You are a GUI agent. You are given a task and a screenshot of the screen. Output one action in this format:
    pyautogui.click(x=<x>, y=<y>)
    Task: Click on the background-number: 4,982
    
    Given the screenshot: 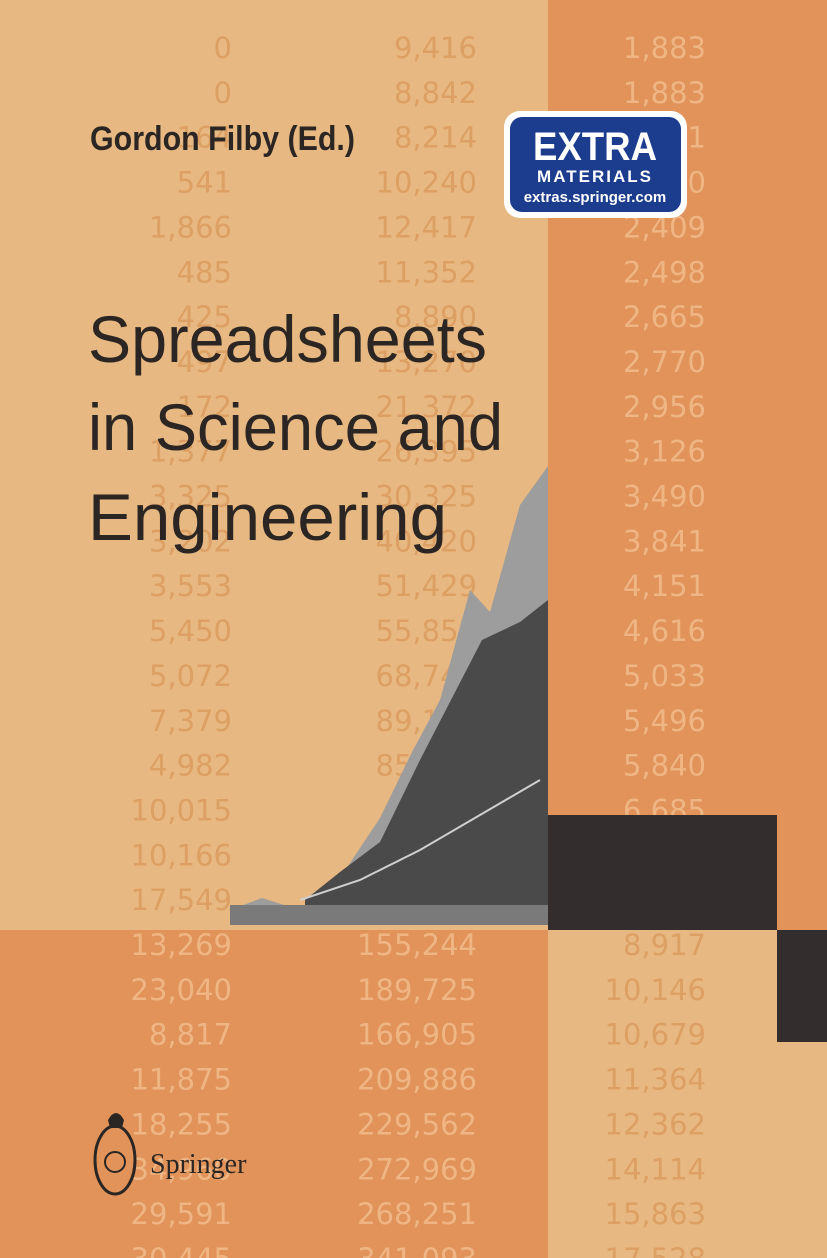 What is the action you would take?
    pyautogui.click(x=190, y=766)
    